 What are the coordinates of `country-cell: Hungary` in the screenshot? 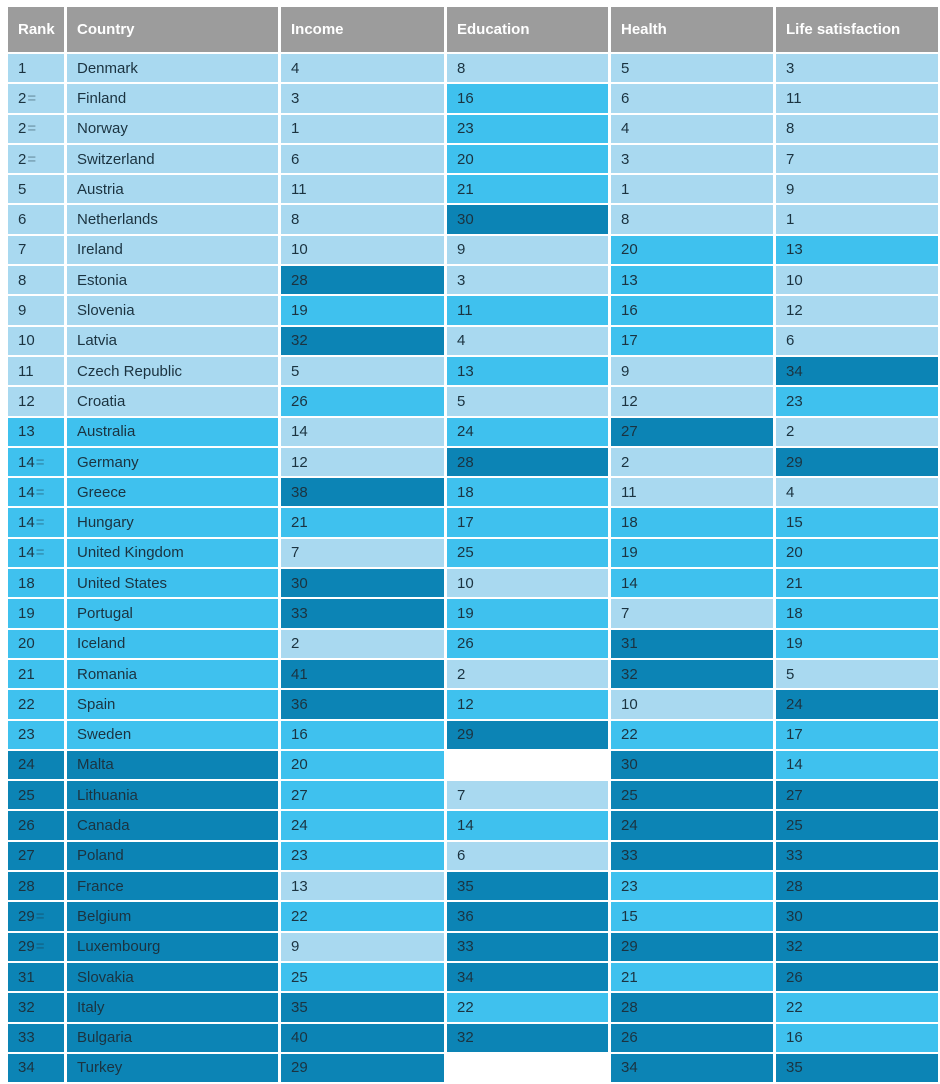 It's located at (172, 522).